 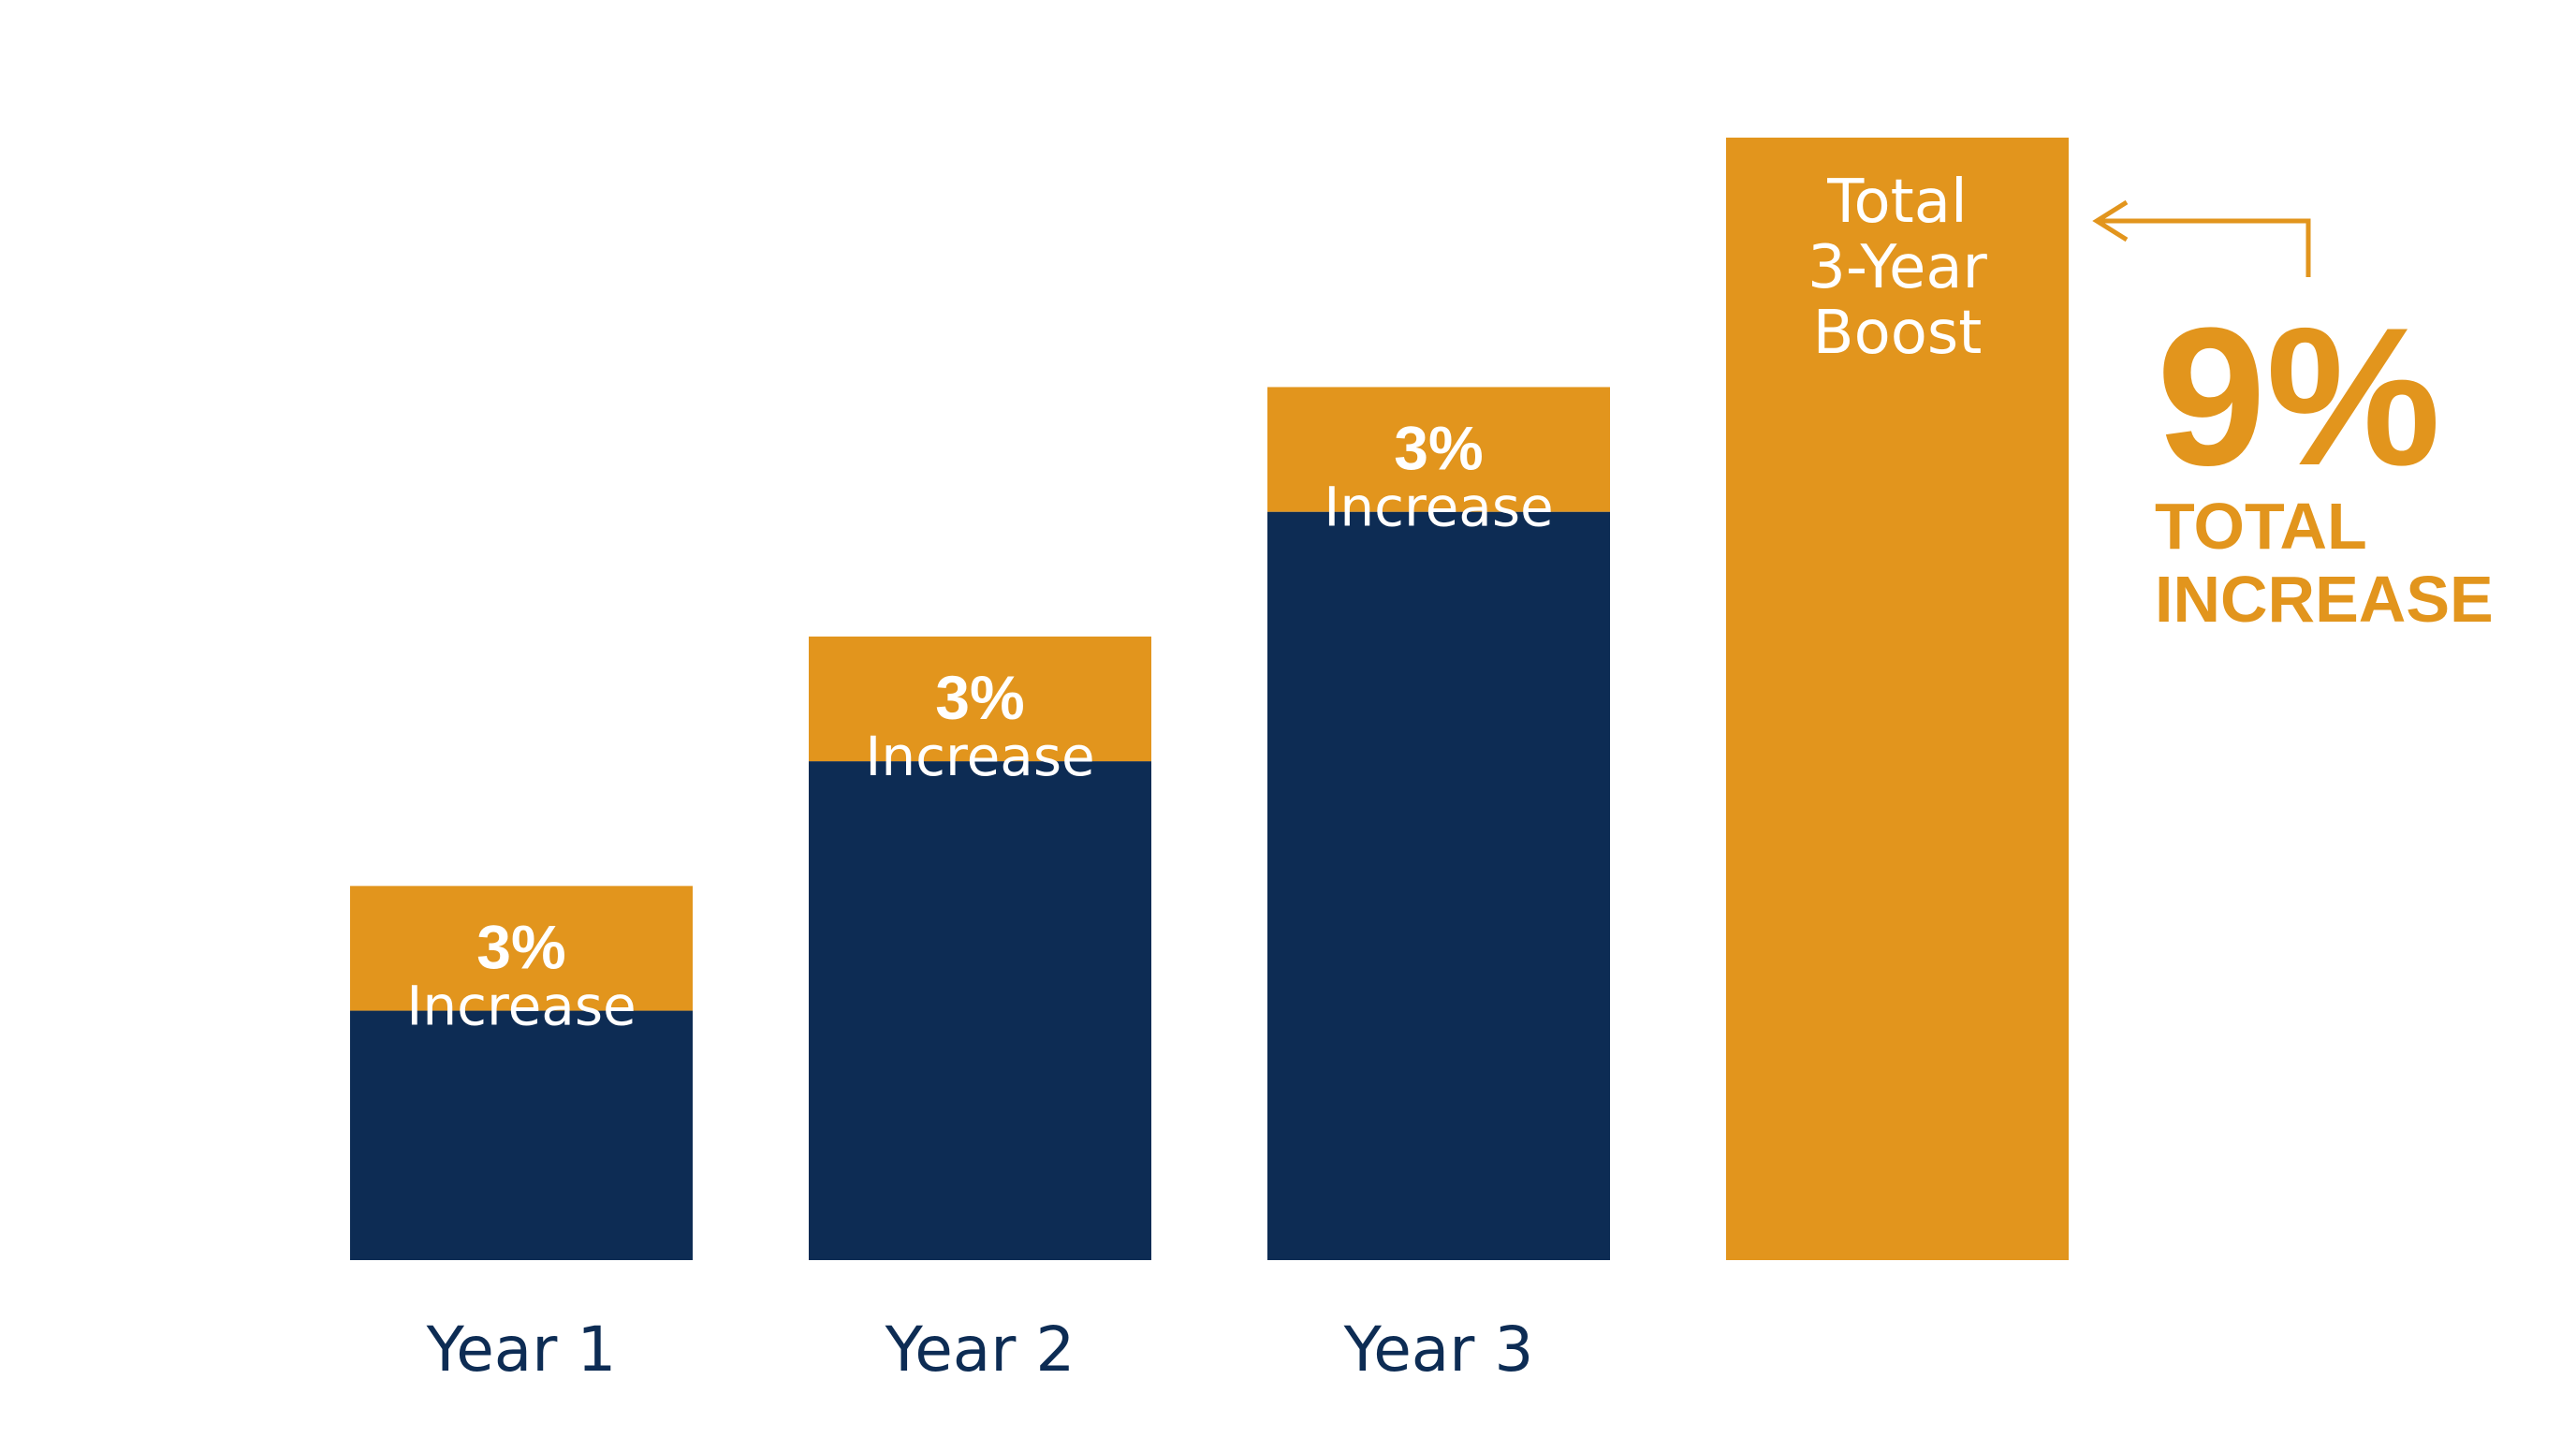 What do you see at coordinates (521, 1349) in the screenshot?
I see `x-tick-label: Year 1` at bounding box center [521, 1349].